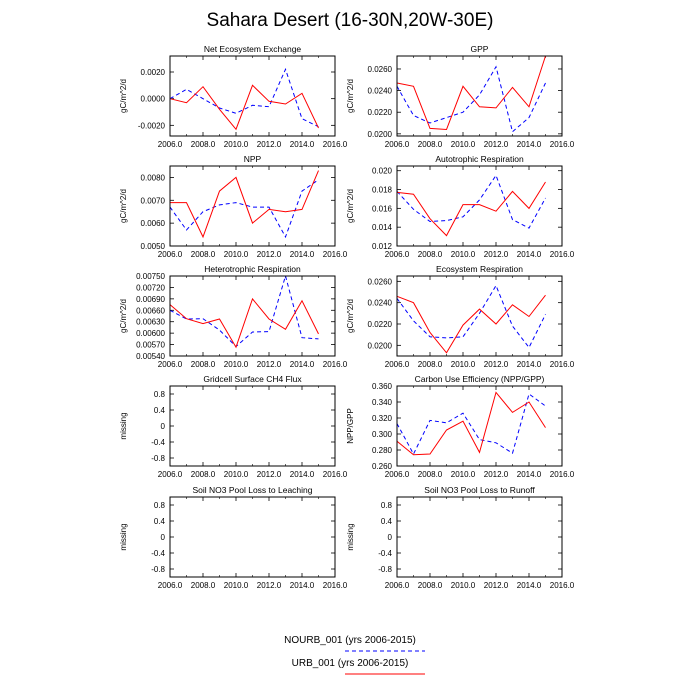 This screenshot has width=700, height=700. What do you see at coordinates (480, 49) in the screenshot?
I see `chart-title: GPP` at bounding box center [480, 49].